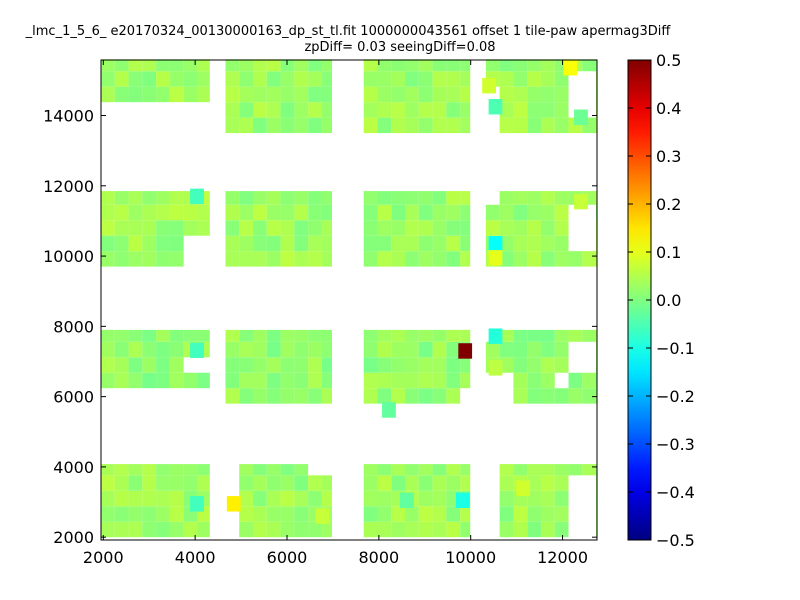  Describe the element at coordinates (73, 467) in the screenshot. I see `y-tick-label: 4000` at that location.